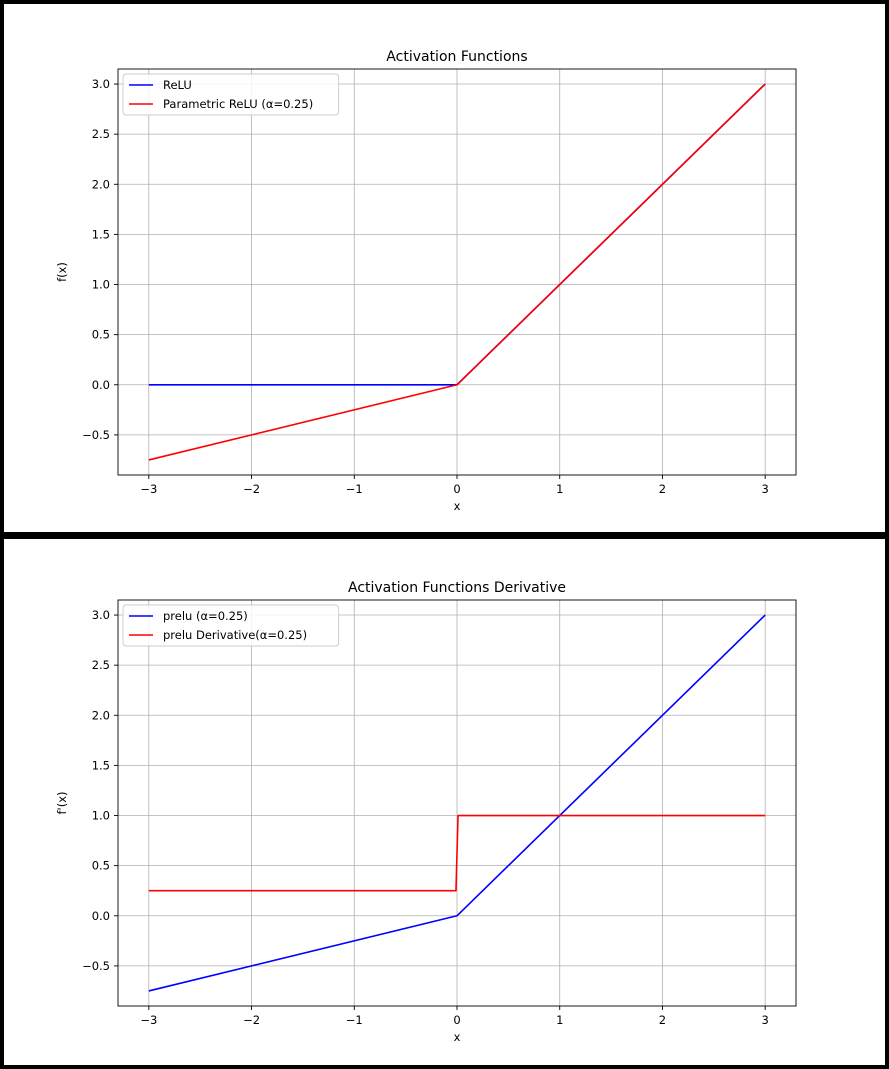  Describe the element at coordinates (62, 272) in the screenshot. I see `y-axis-label: f(x)` at that location.